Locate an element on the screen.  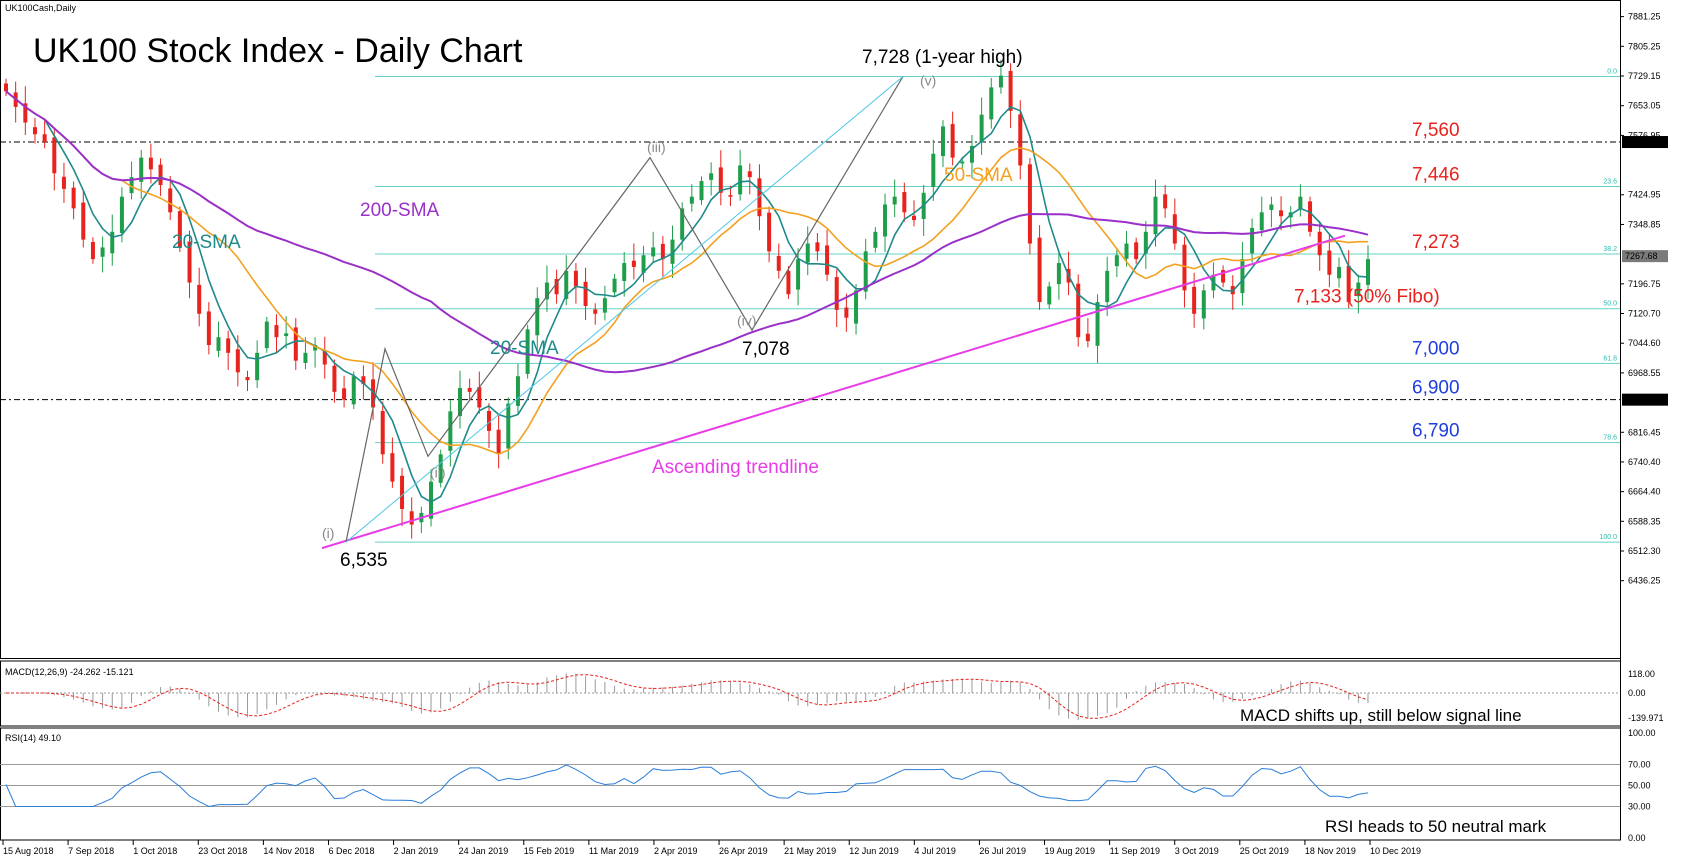
annotation-year-high: 7,728 (1-year high) is located at coordinates (942, 57).